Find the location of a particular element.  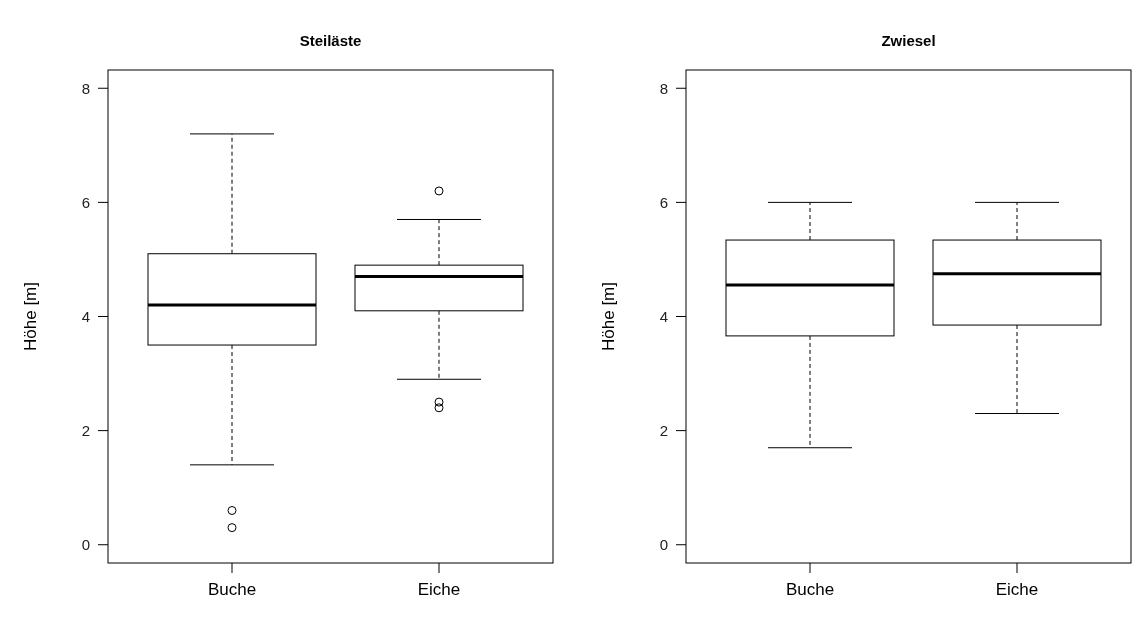

chart-title: Steiläste is located at coordinates (330, 40).